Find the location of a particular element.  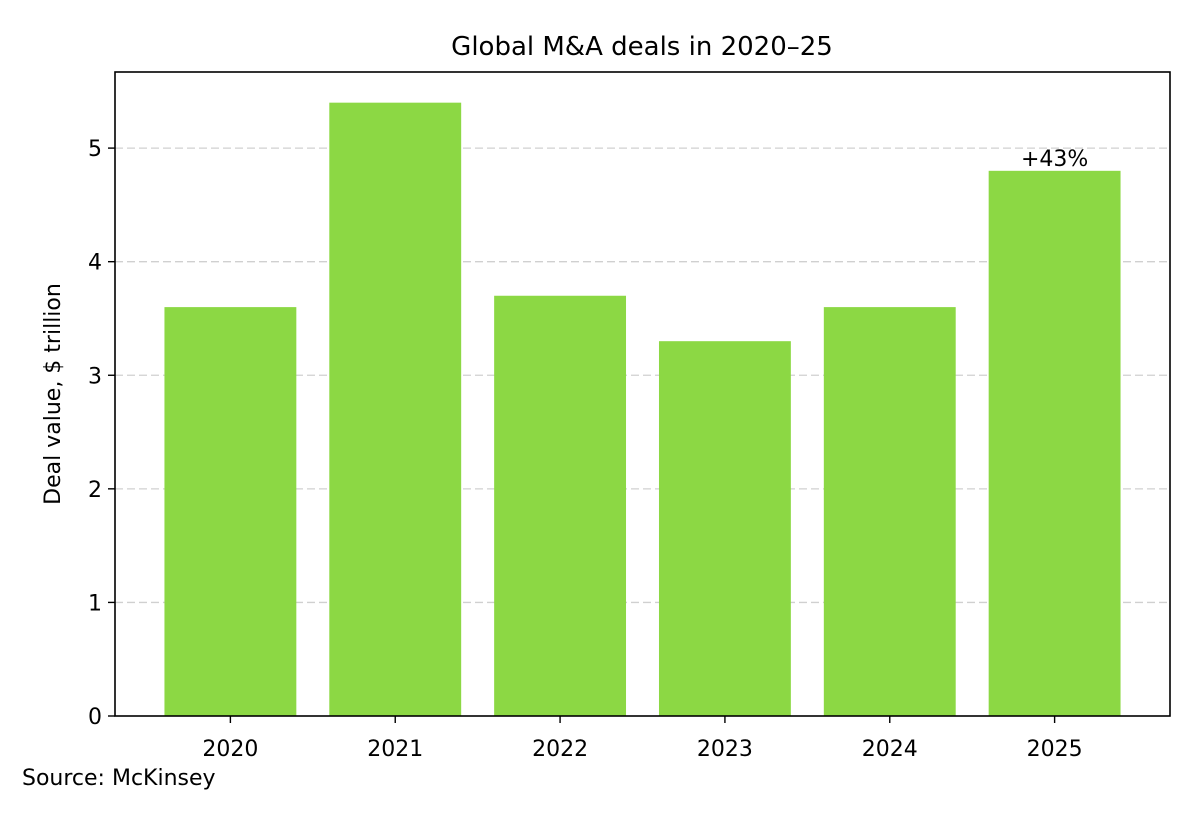

x-tick-label: 2022 is located at coordinates (560, 749).